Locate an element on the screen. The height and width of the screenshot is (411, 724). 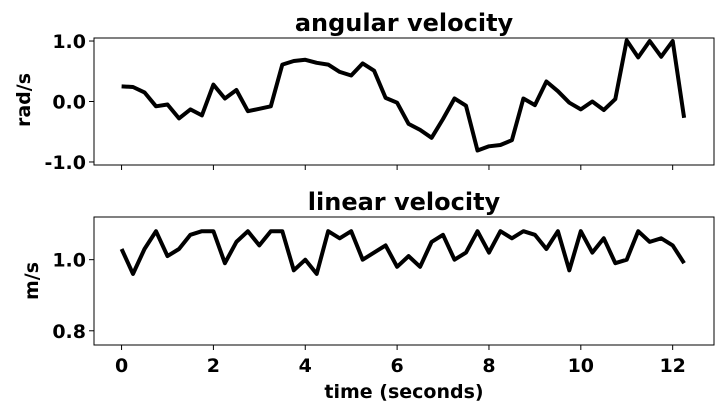
y-tick-label: 0.0 is located at coordinates (69, 103).